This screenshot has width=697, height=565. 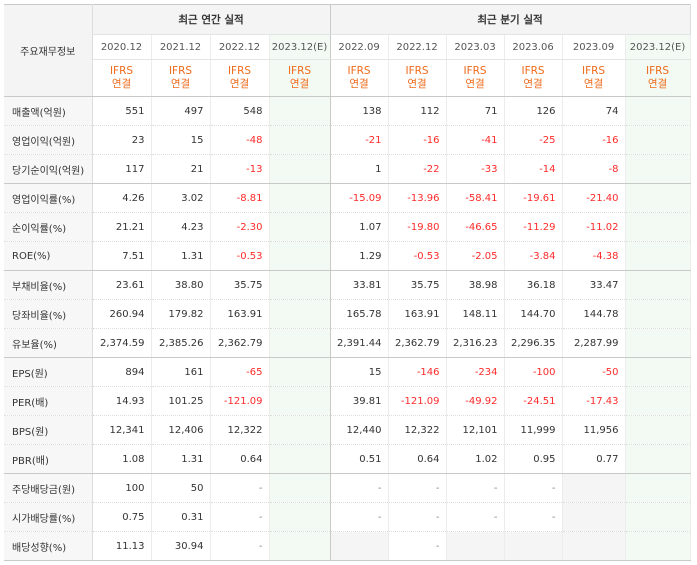 What do you see at coordinates (359, 343) in the screenshot?
I see `value-cell: 2,391.44` at bounding box center [359, 343].